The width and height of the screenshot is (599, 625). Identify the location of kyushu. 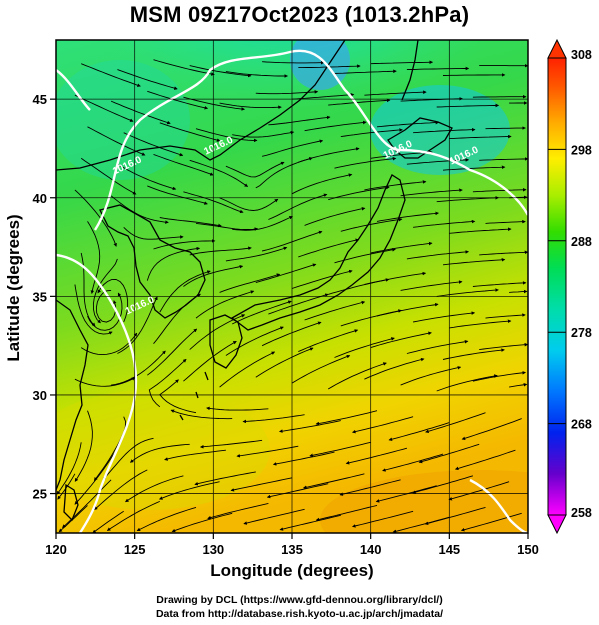
(226, 341).